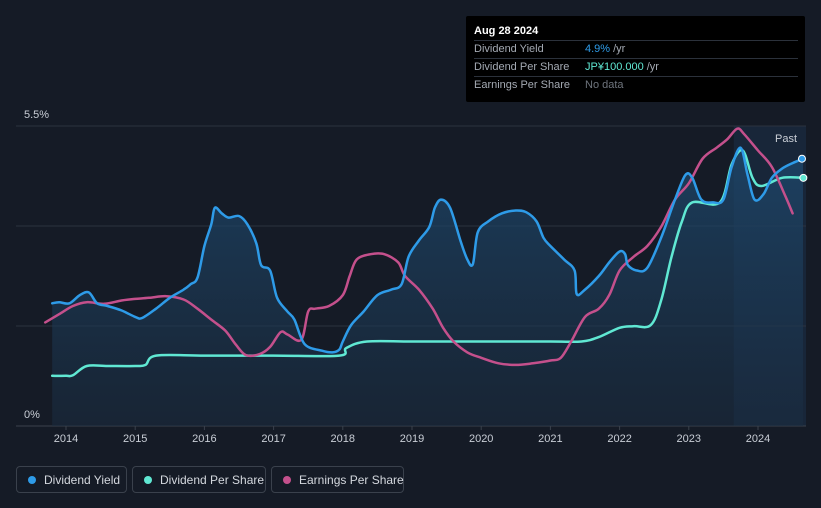 This screenshot has height=508, width=821. I want to click on y-axis-top-label: 5.5%, so click(36, 115).